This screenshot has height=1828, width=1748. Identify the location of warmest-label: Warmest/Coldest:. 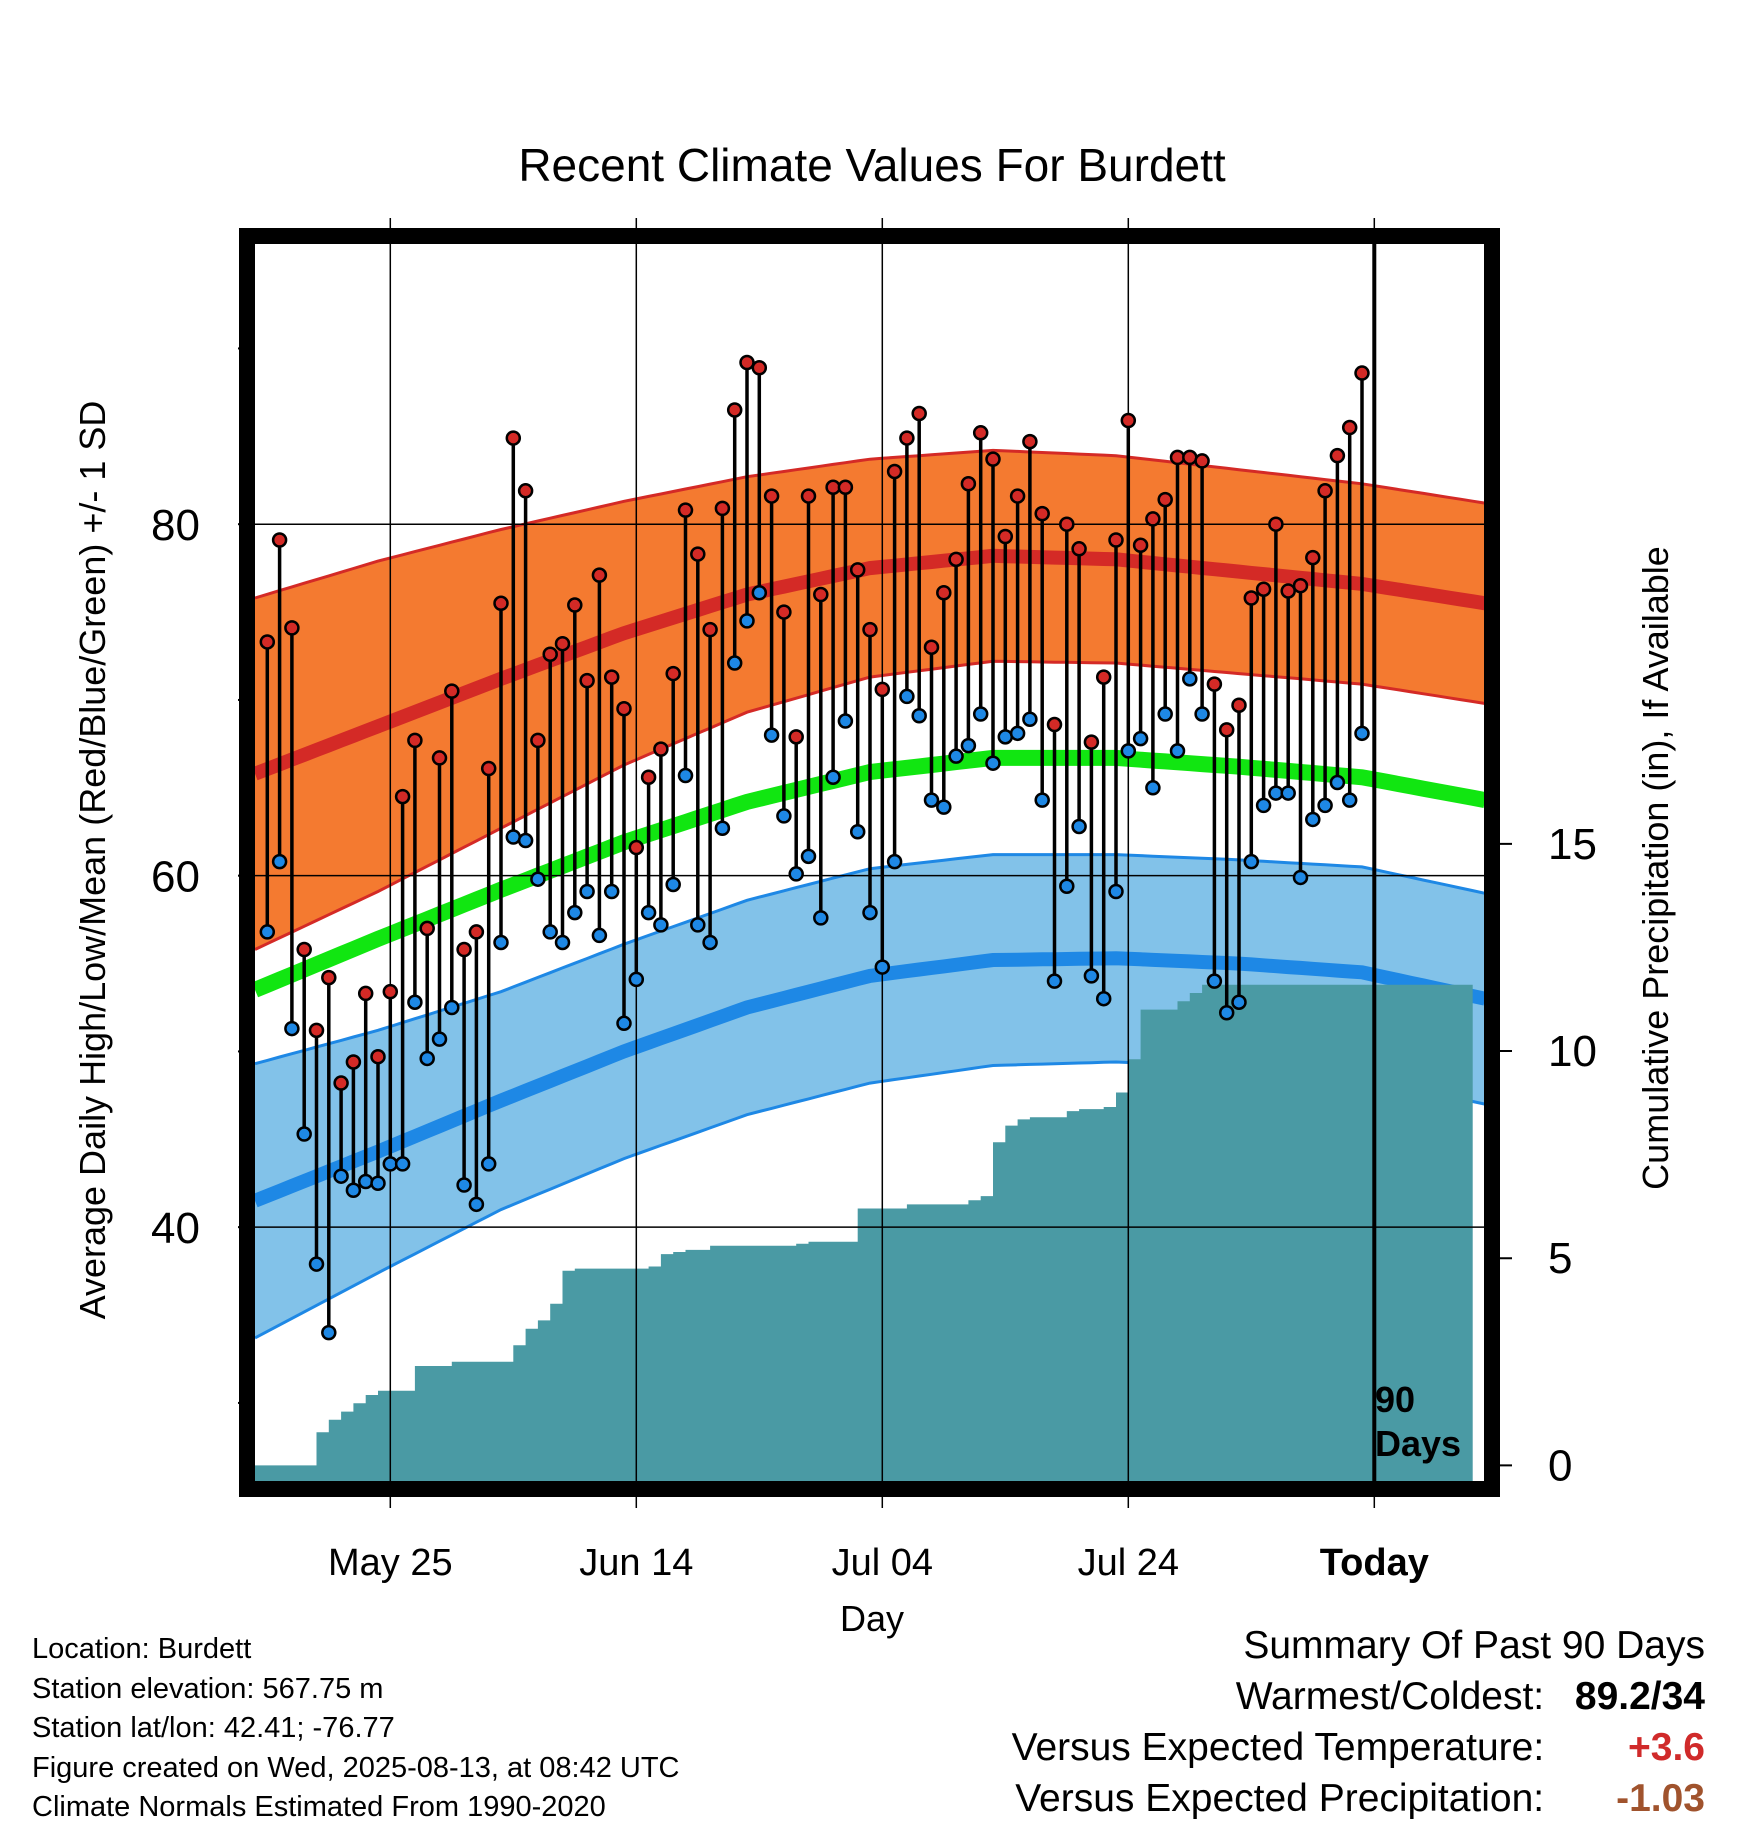
(1390, 1696).